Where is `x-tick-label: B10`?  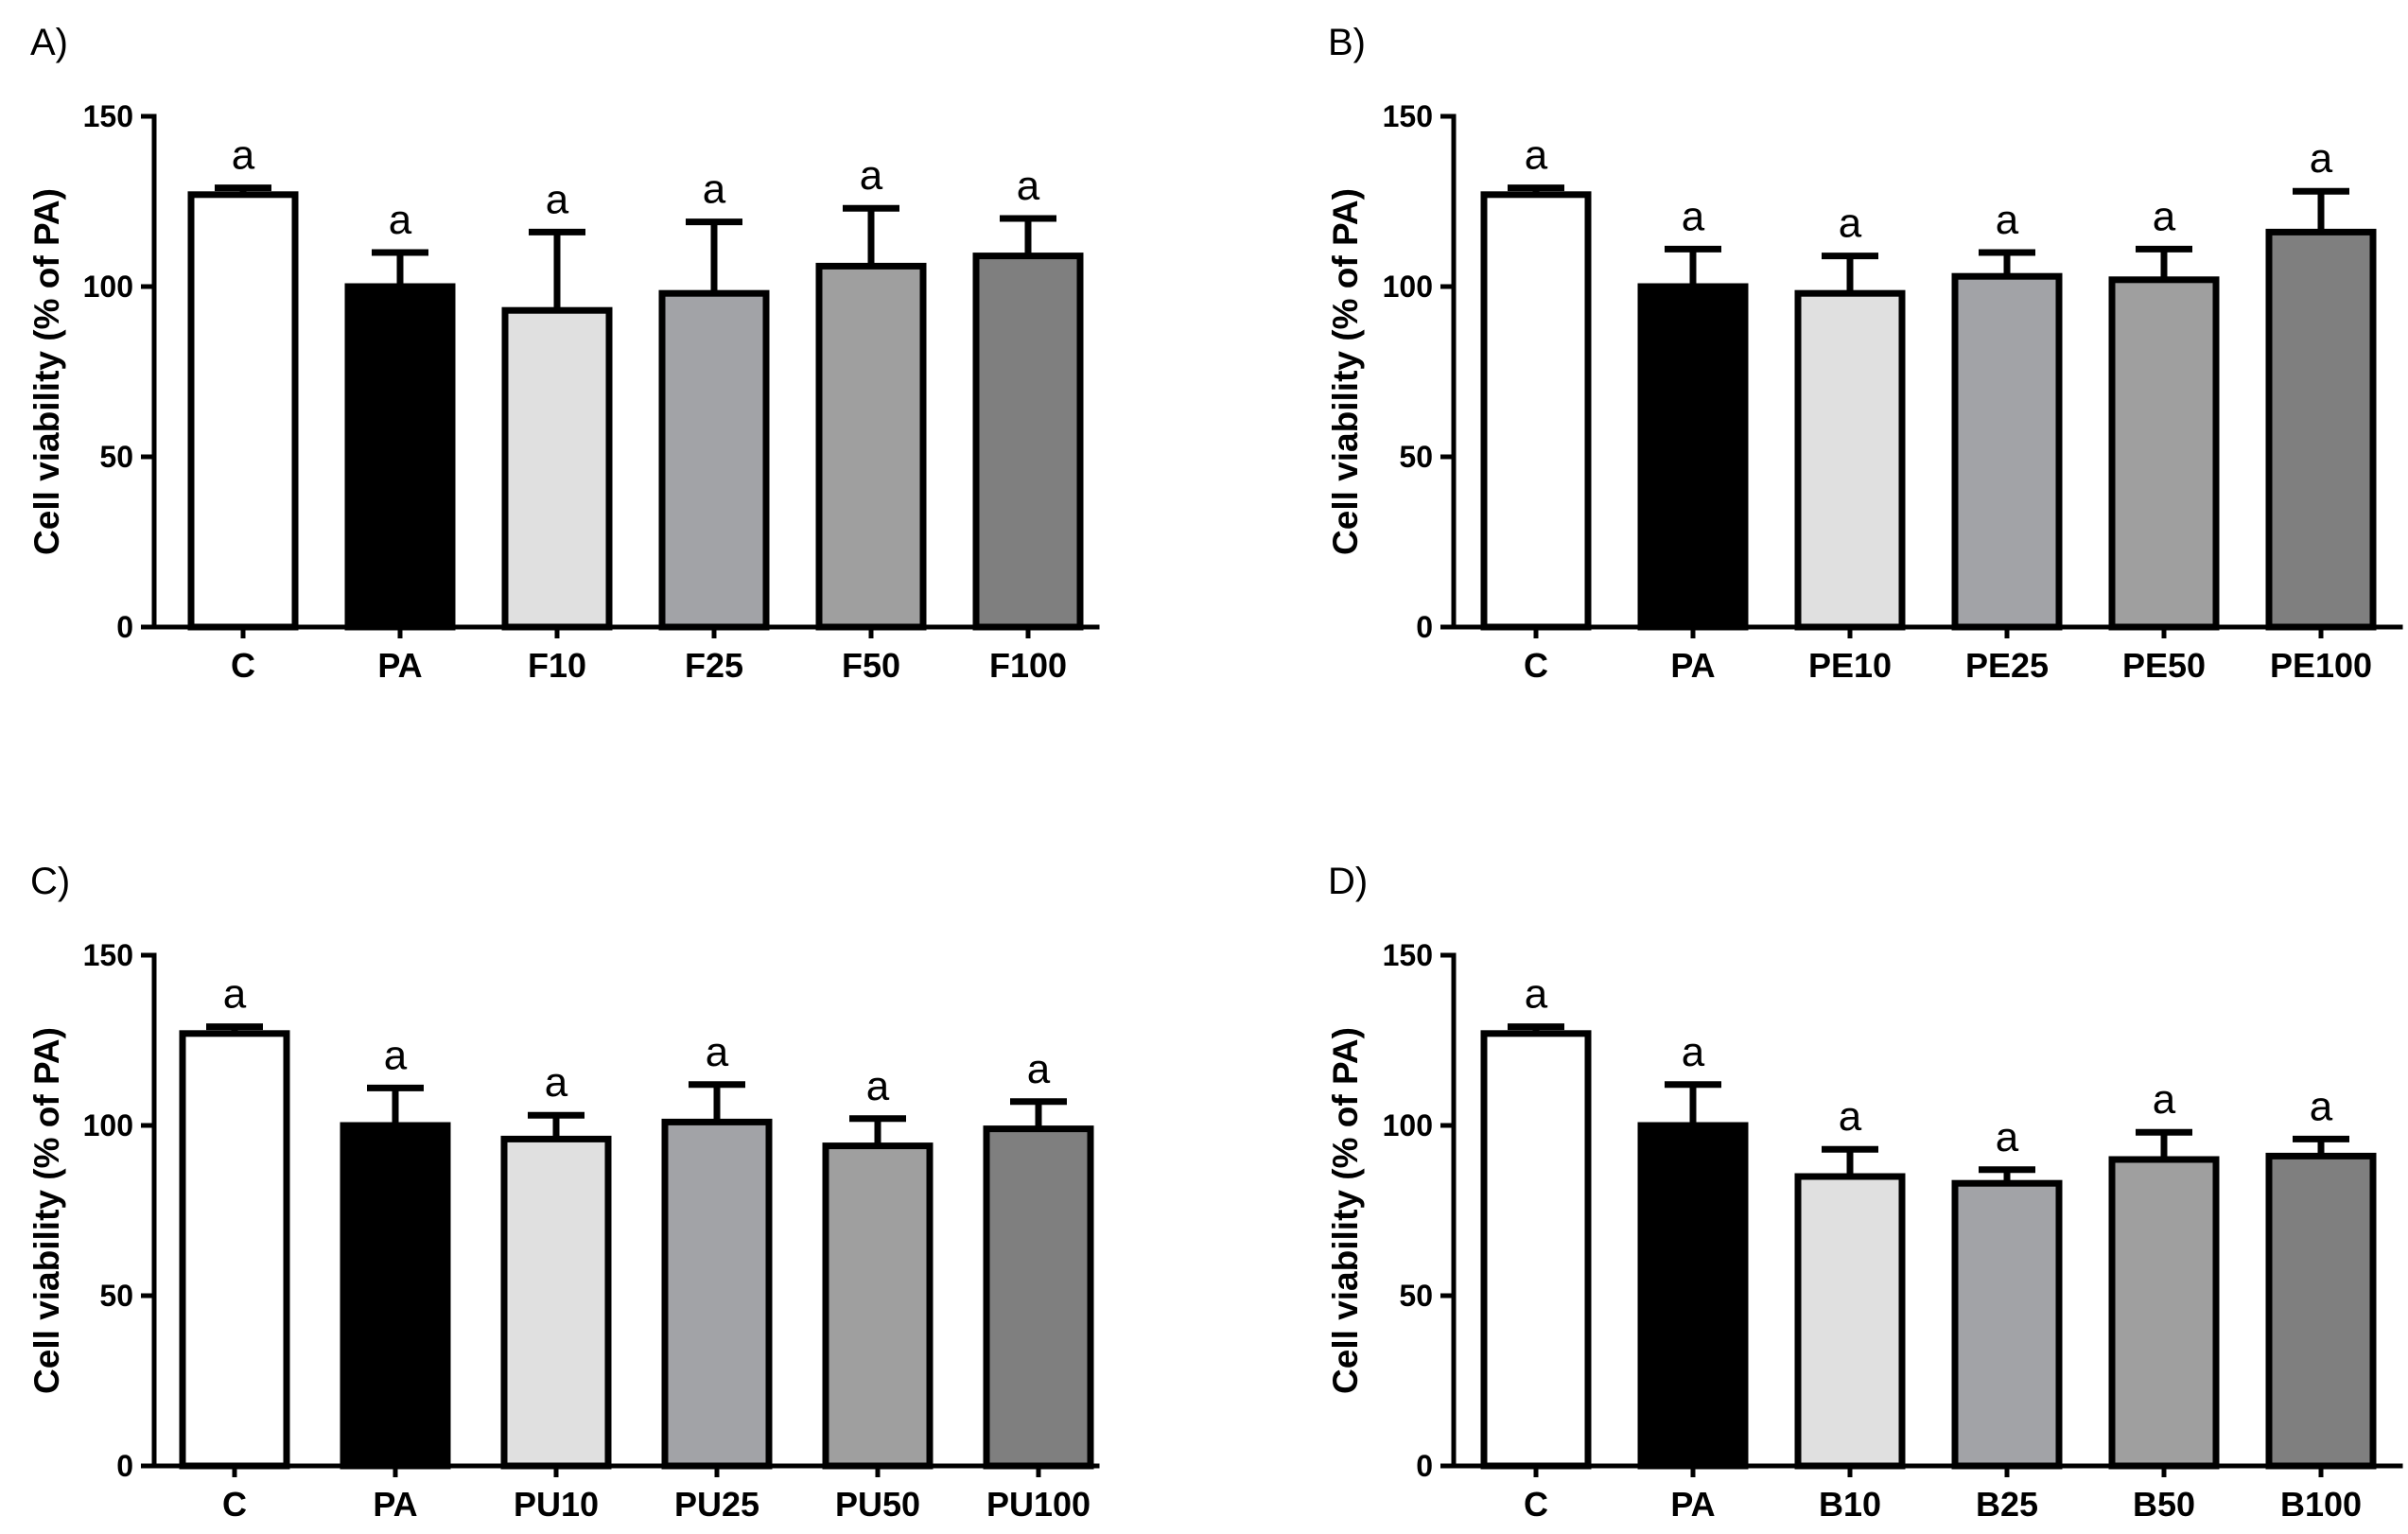
x-tick-label: B10 is located at coordinates (1850, 1505).